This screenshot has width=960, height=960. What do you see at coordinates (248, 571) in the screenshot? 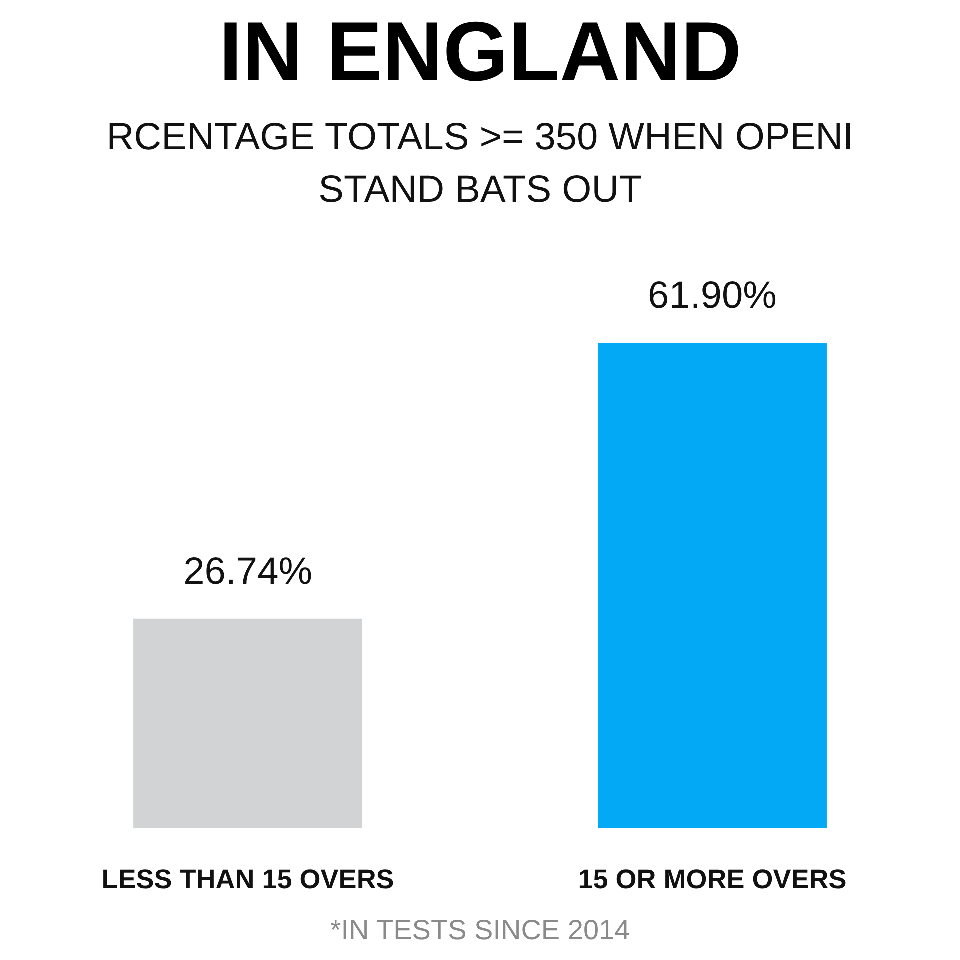
I see `data-label: 26.74%` at bounding box center [248, 571].